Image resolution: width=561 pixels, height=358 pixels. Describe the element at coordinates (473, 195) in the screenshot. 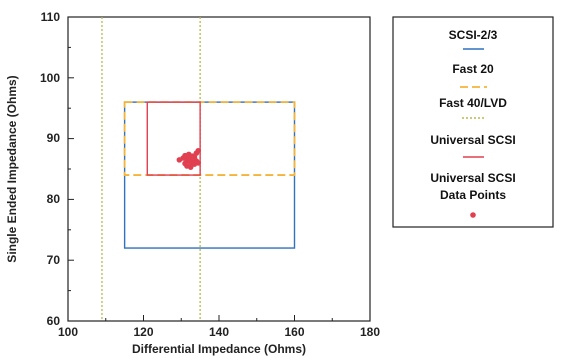

I see `legend-label-data-points-line2: Data Points` at that location.